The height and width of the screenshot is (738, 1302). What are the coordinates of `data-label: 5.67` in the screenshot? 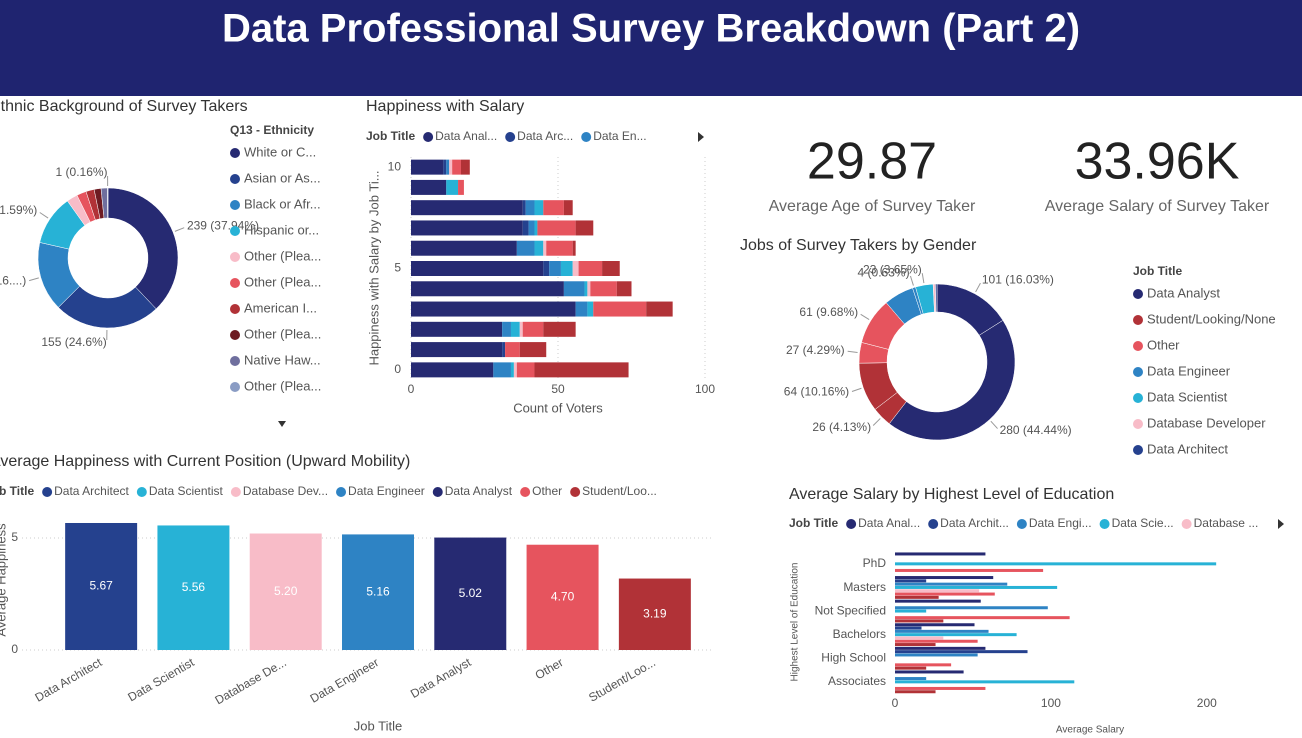 It's located at (101, 586).